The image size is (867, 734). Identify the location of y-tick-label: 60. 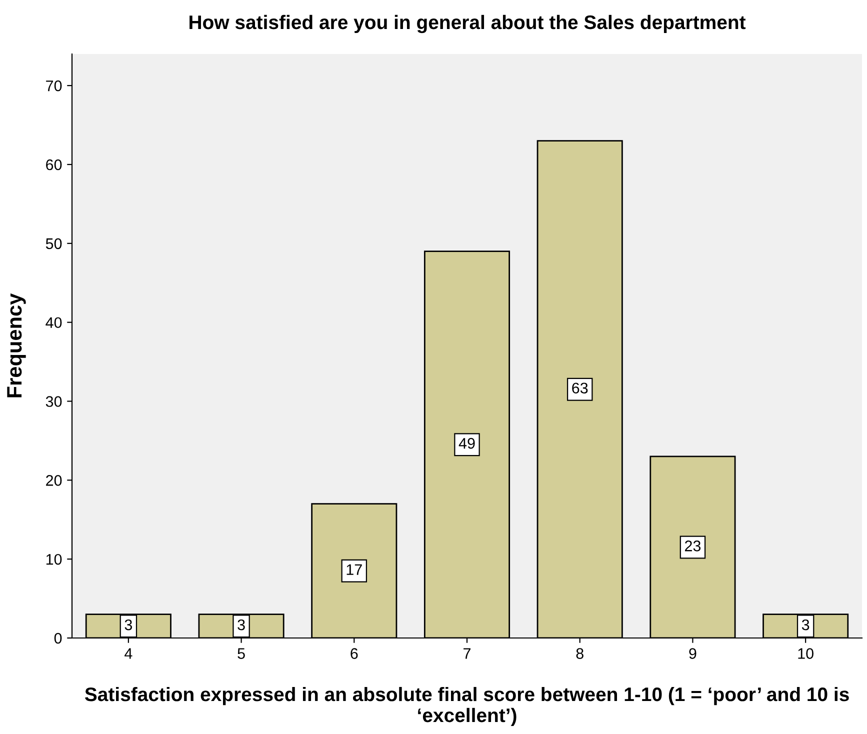
(54, 164).